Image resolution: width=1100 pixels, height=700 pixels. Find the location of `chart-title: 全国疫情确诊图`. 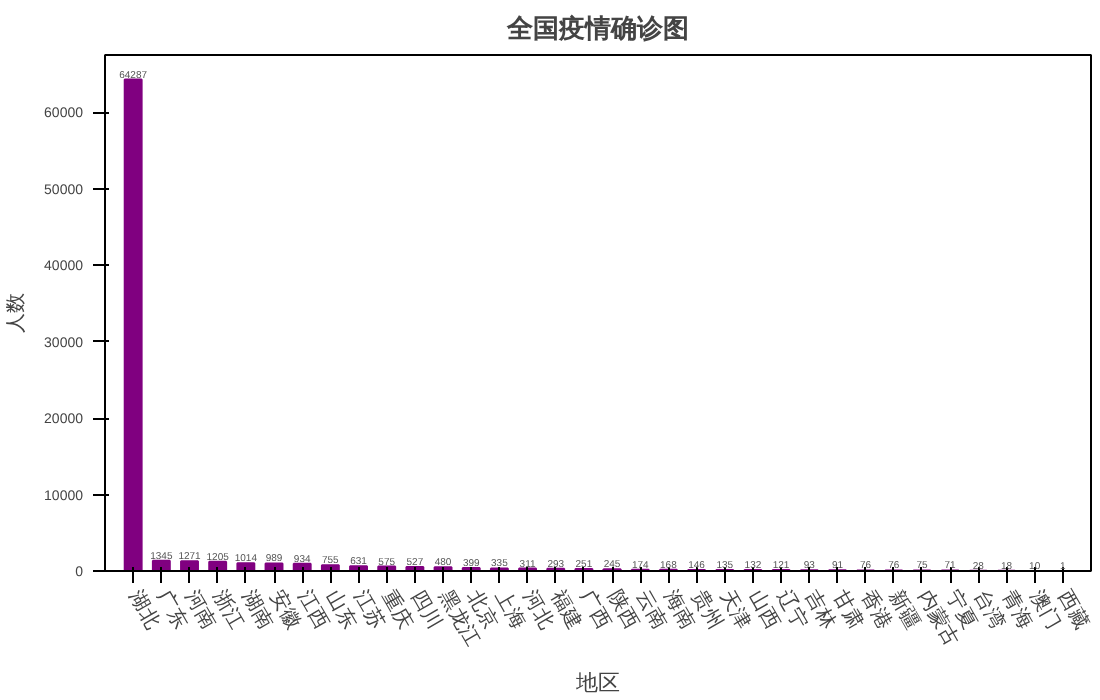

chart-title: 全国疫情确诊图 is located at coordinates (597, 29).